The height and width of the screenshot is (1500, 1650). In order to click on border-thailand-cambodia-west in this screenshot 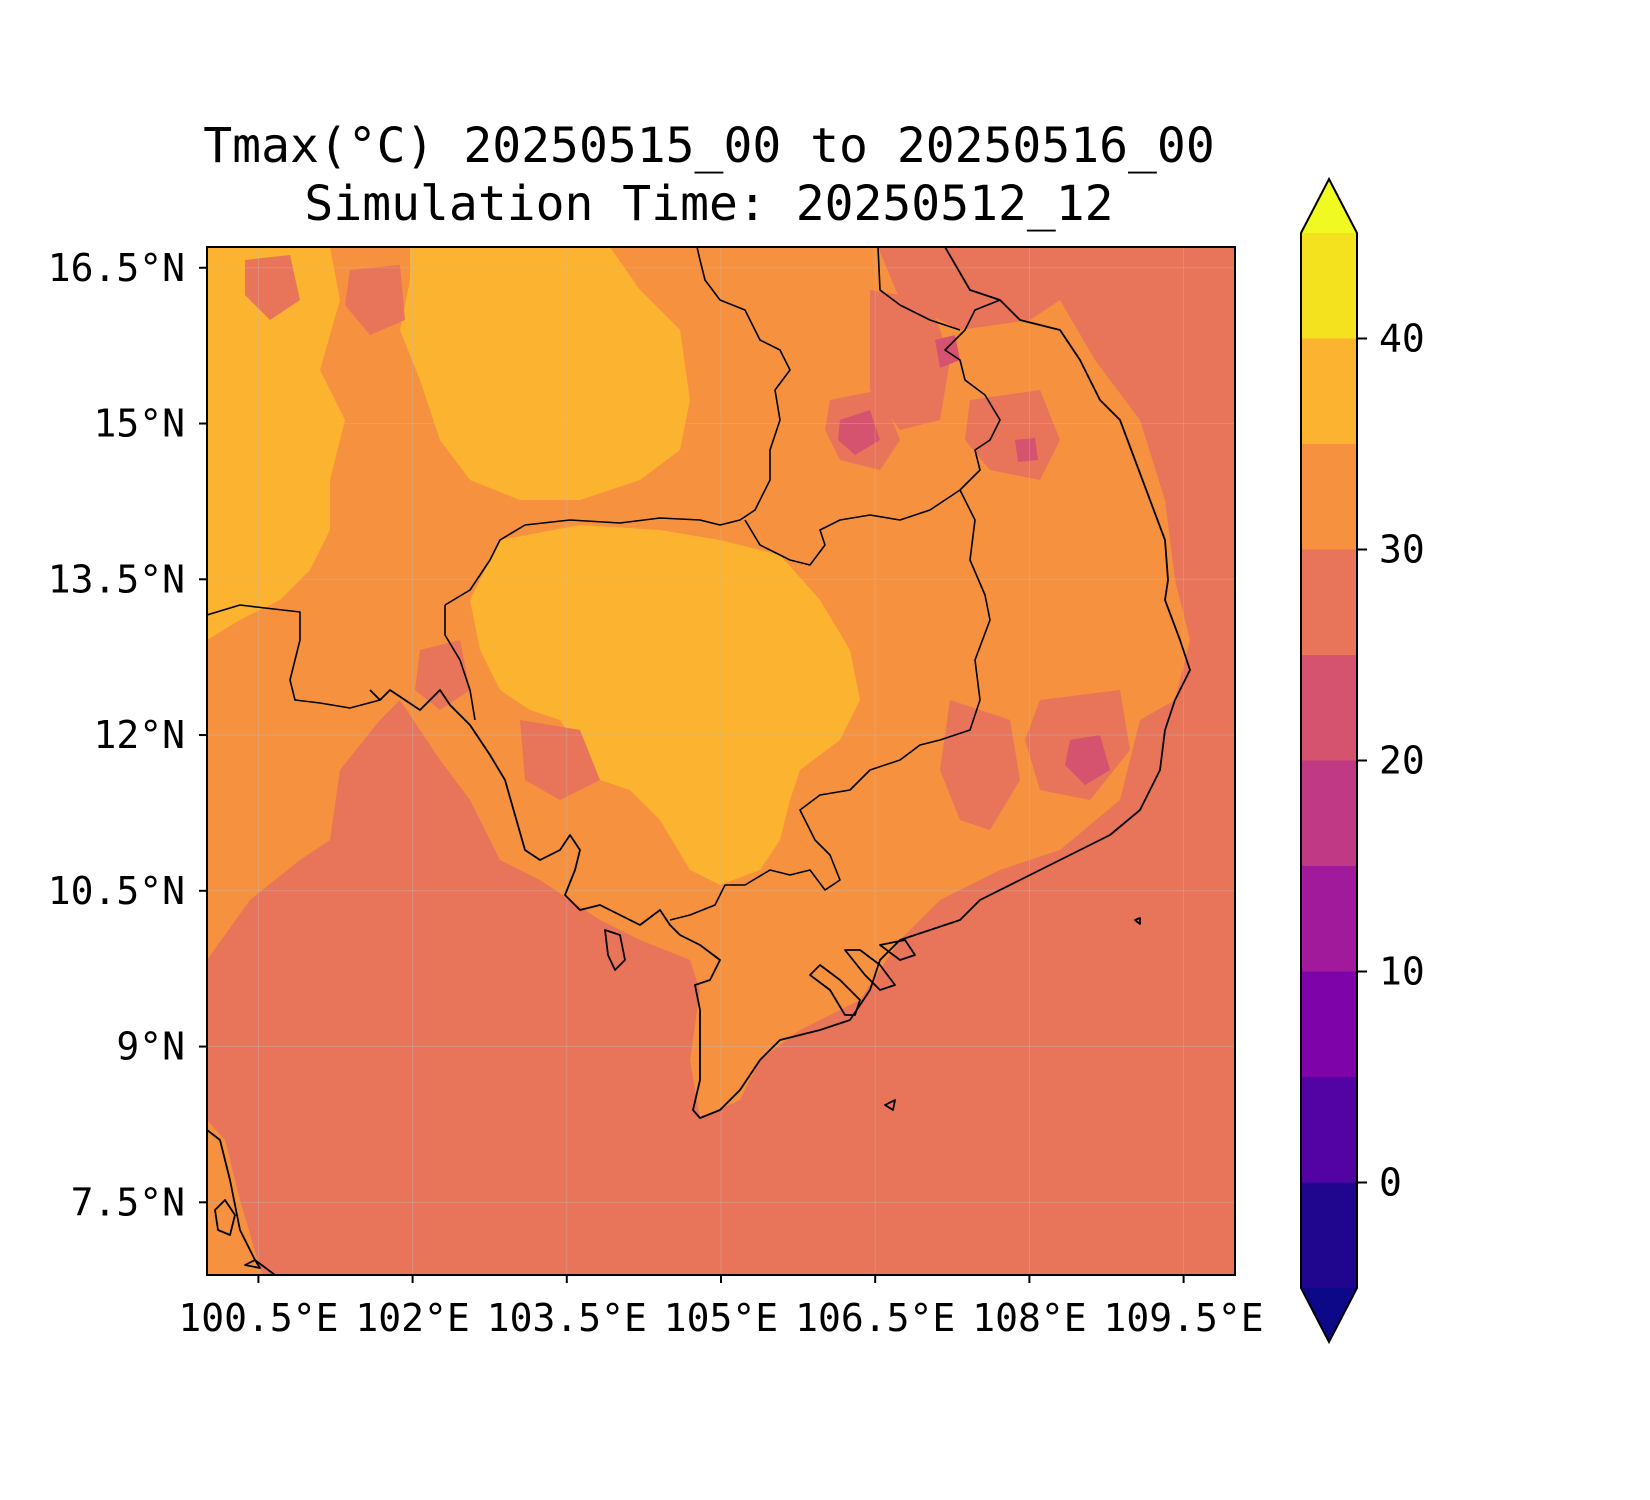, I will do `click(460, 663)`.